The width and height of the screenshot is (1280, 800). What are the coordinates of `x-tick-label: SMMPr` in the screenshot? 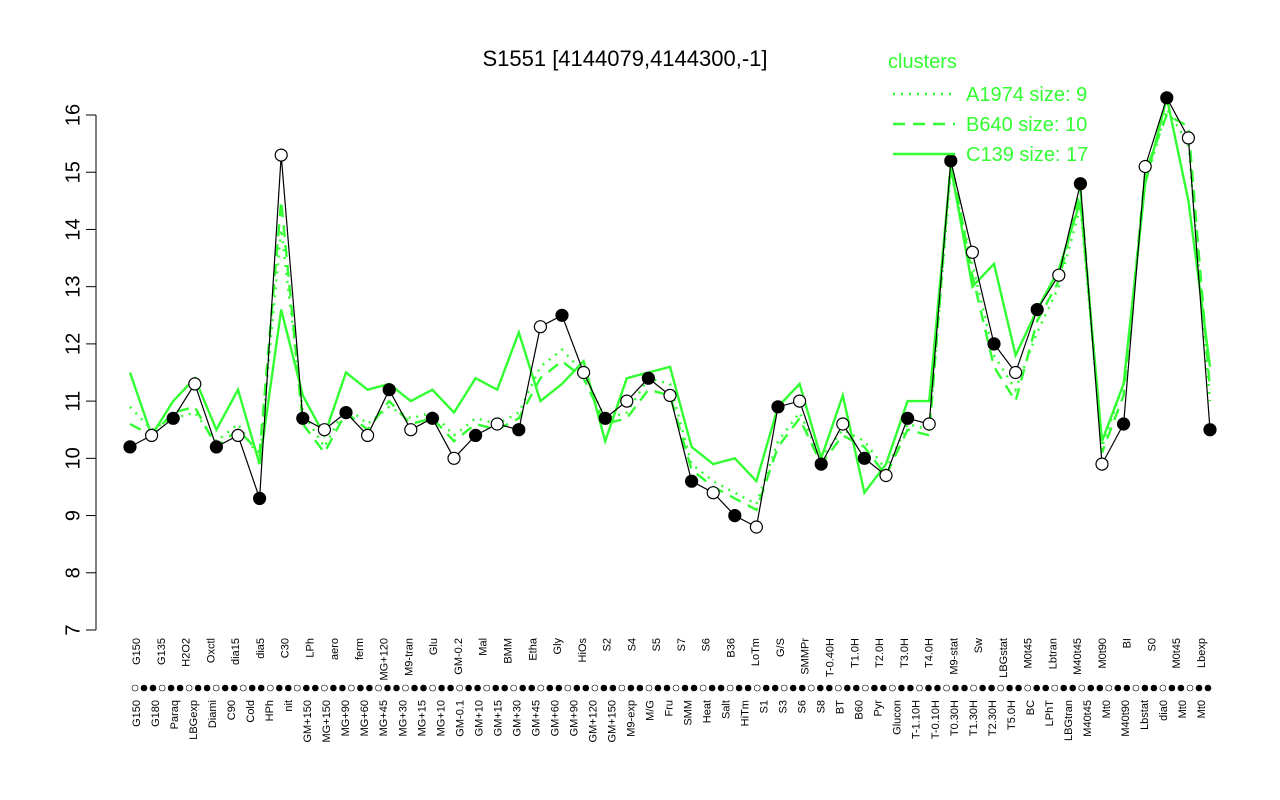 It's located at (806, 656).